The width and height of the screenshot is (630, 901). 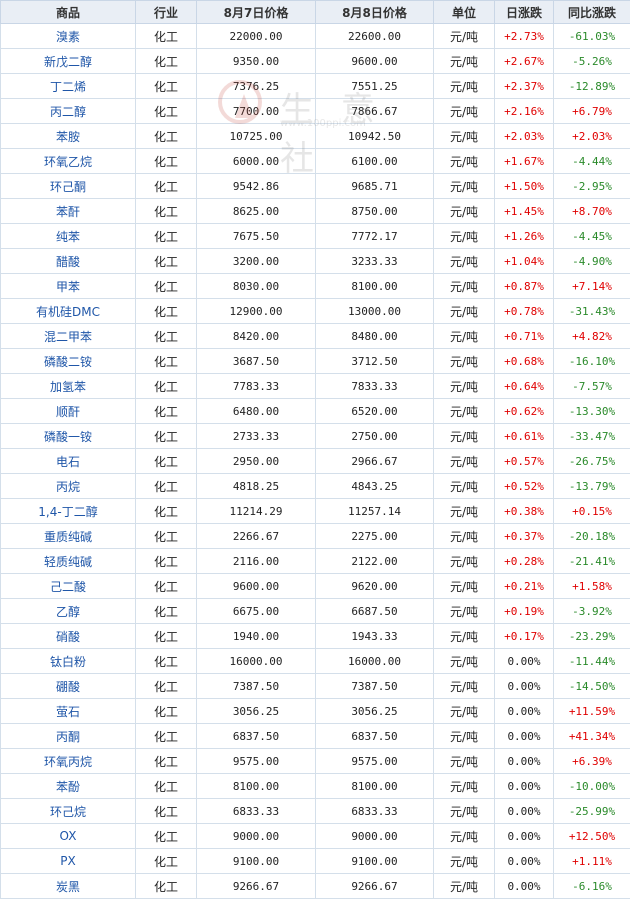 I want to click on header-yoy-change: 同比涨跌, so click(x=591, y=12).